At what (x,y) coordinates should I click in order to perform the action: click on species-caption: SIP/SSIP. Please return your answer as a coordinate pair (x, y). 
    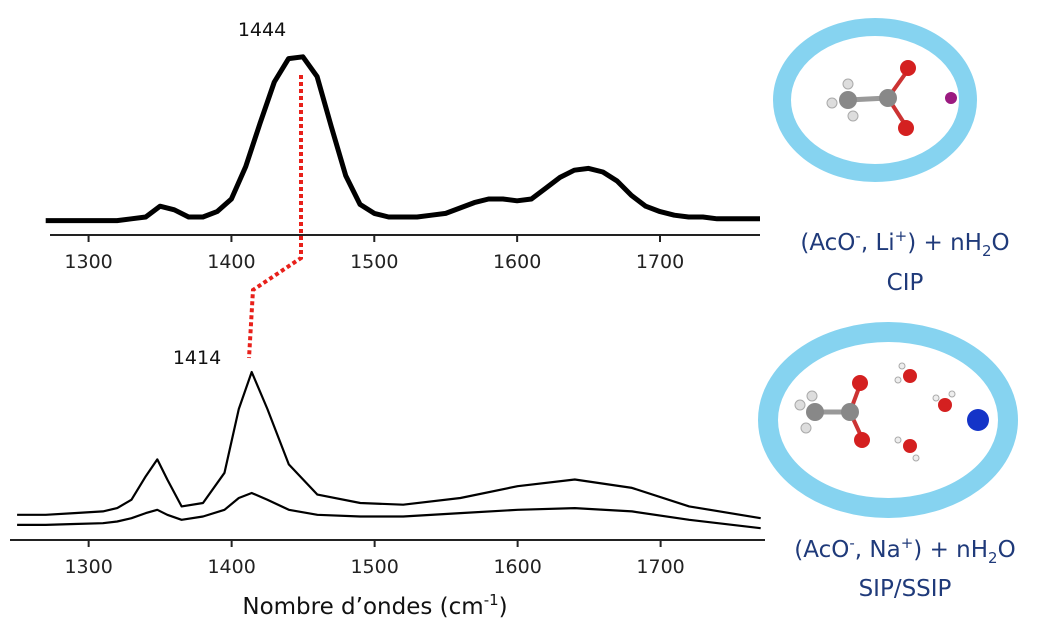
    Looking at the image, I should click on (905, 589).